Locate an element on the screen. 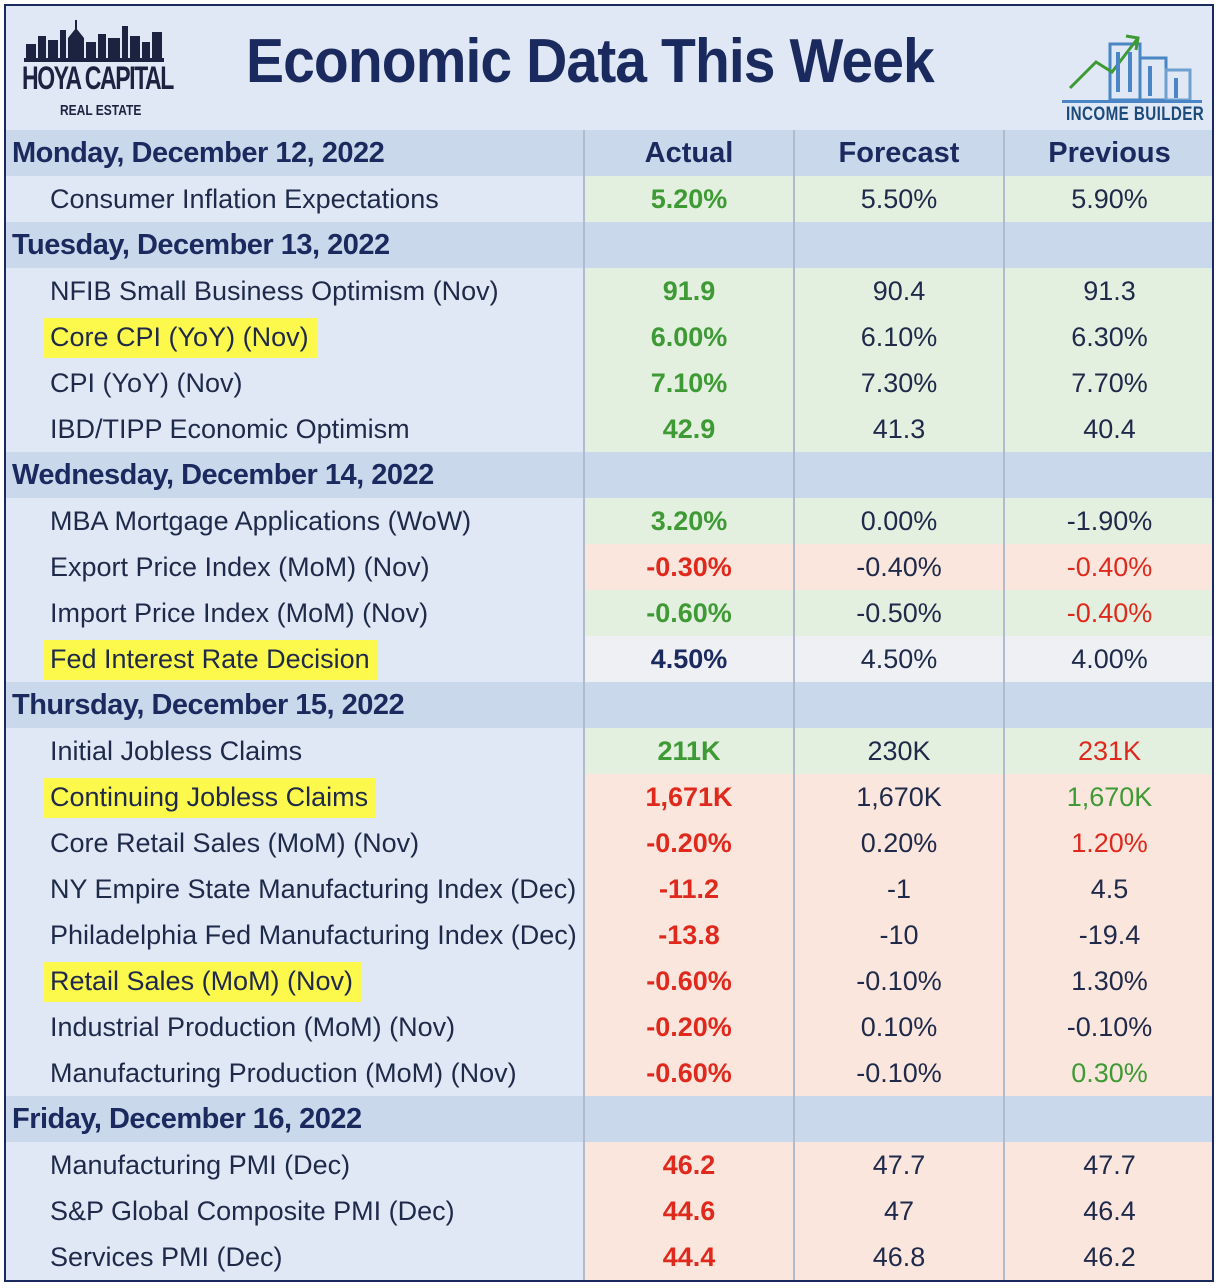 The height and width of the screenshot is (1288, 1220). forecast-value: 46.8 is located at coordinates (898, 1257).